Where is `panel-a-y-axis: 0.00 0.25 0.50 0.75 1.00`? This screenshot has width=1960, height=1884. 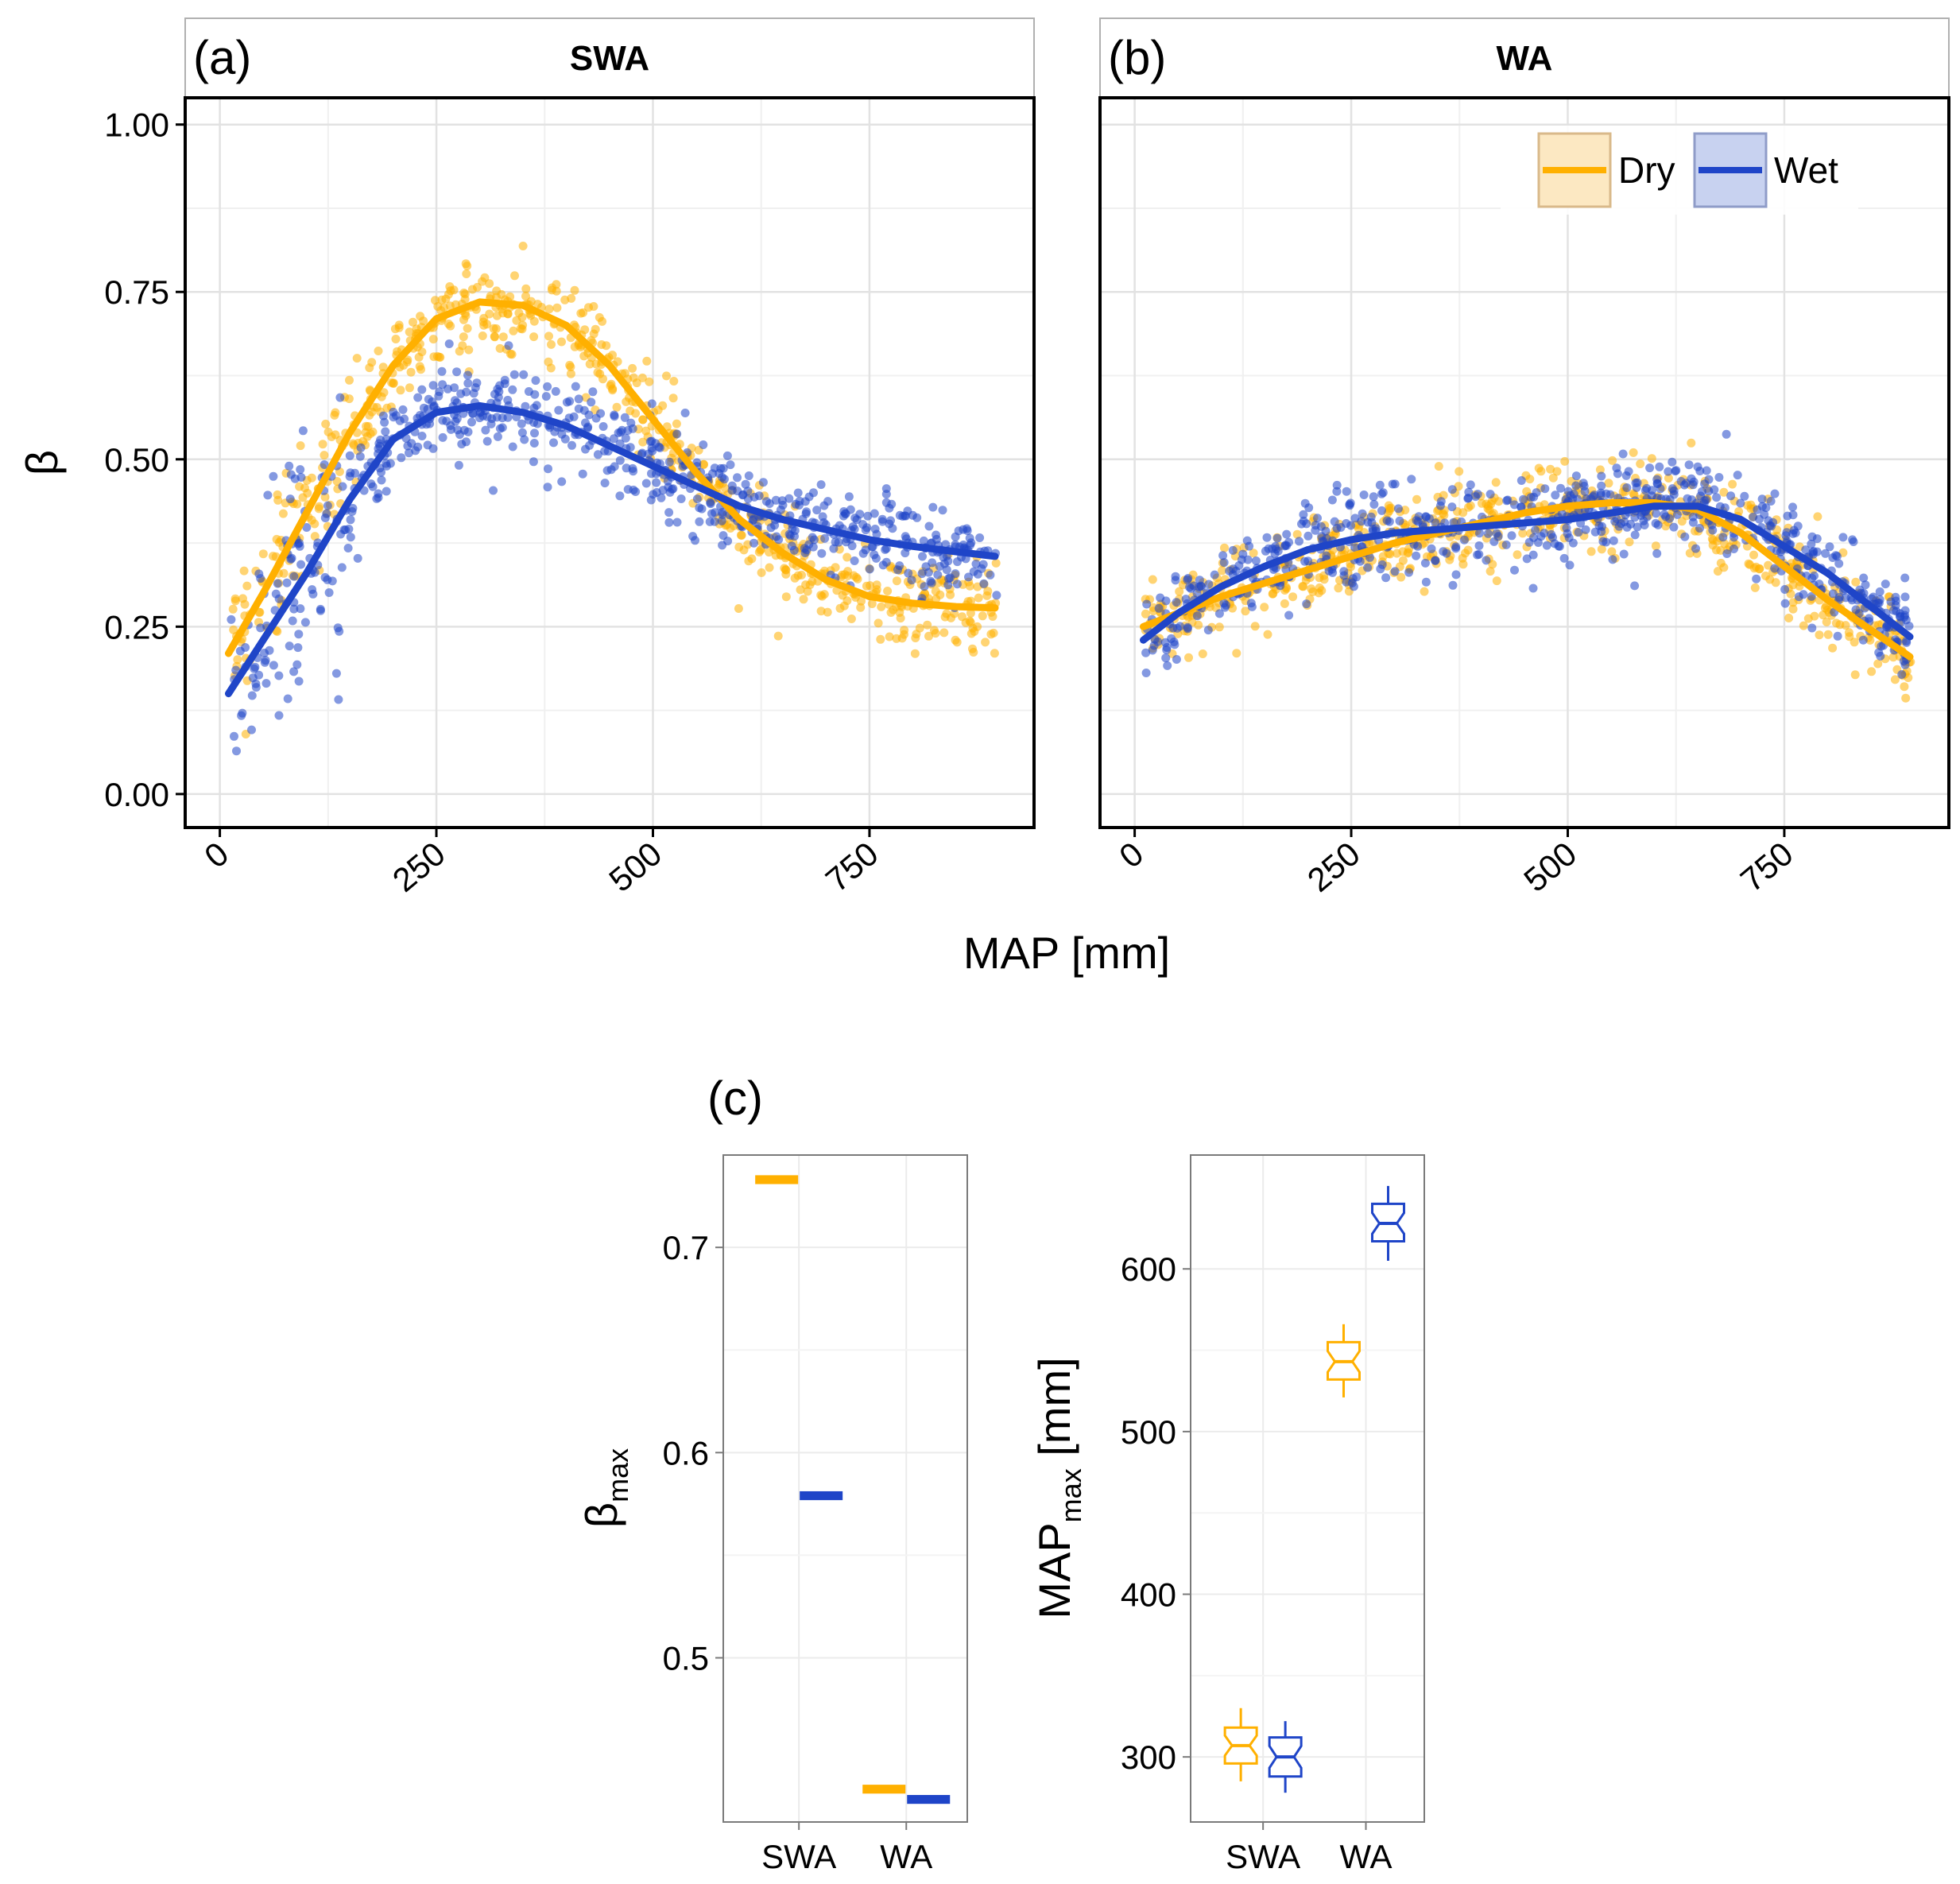
panel-a-y-axis: 0.00 0.25 0.50 0.75 1.00 is located at coordinates (145, 460).